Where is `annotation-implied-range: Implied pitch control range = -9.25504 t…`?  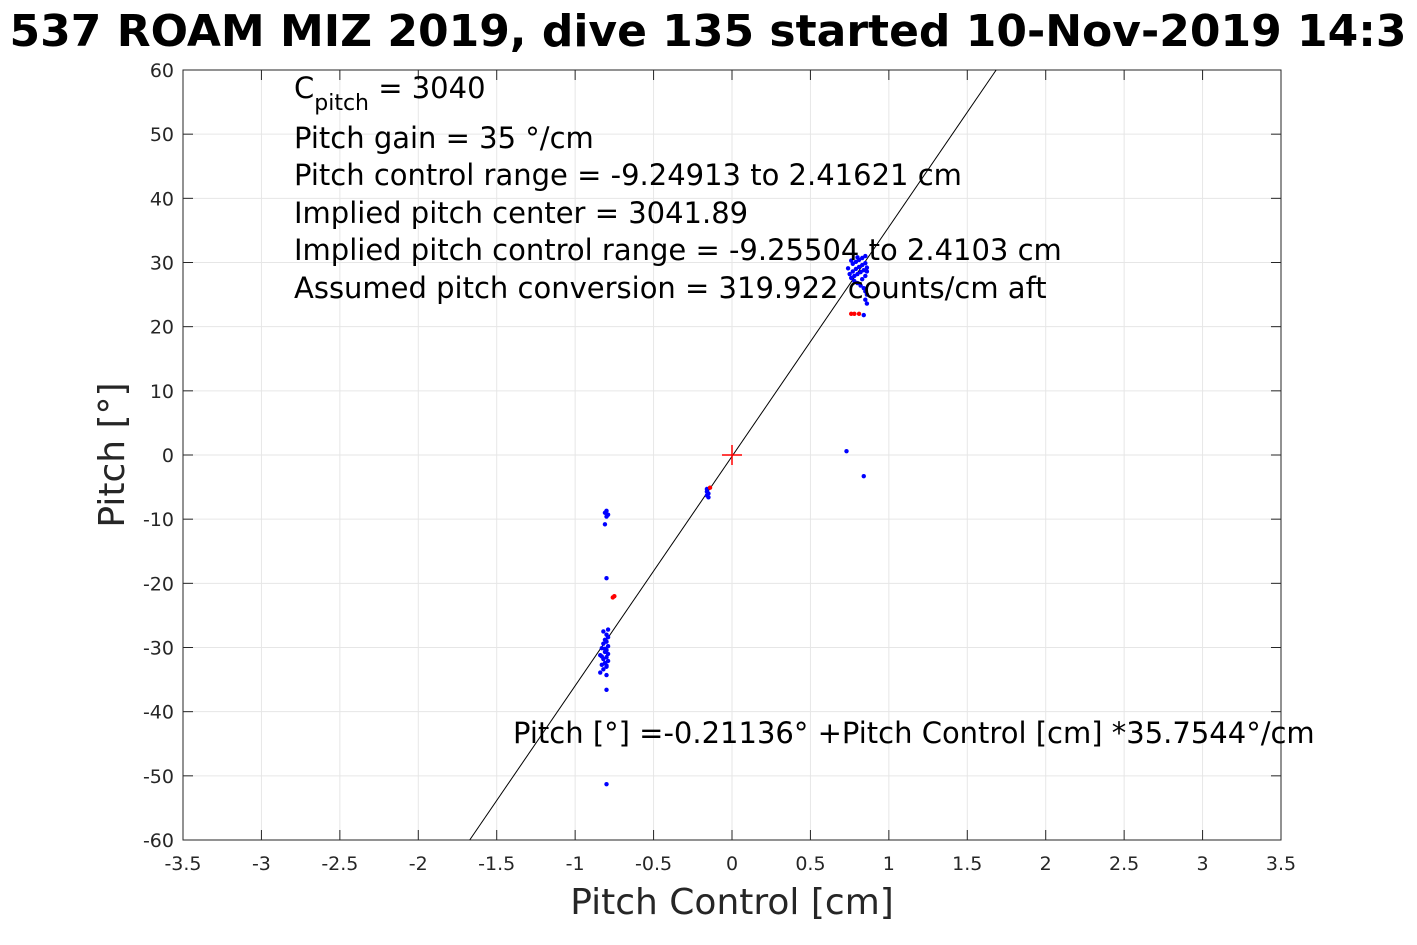 annotation-implied-range: Implied pitch control range = -9.25504 t… is located at coordinates (678, 250).